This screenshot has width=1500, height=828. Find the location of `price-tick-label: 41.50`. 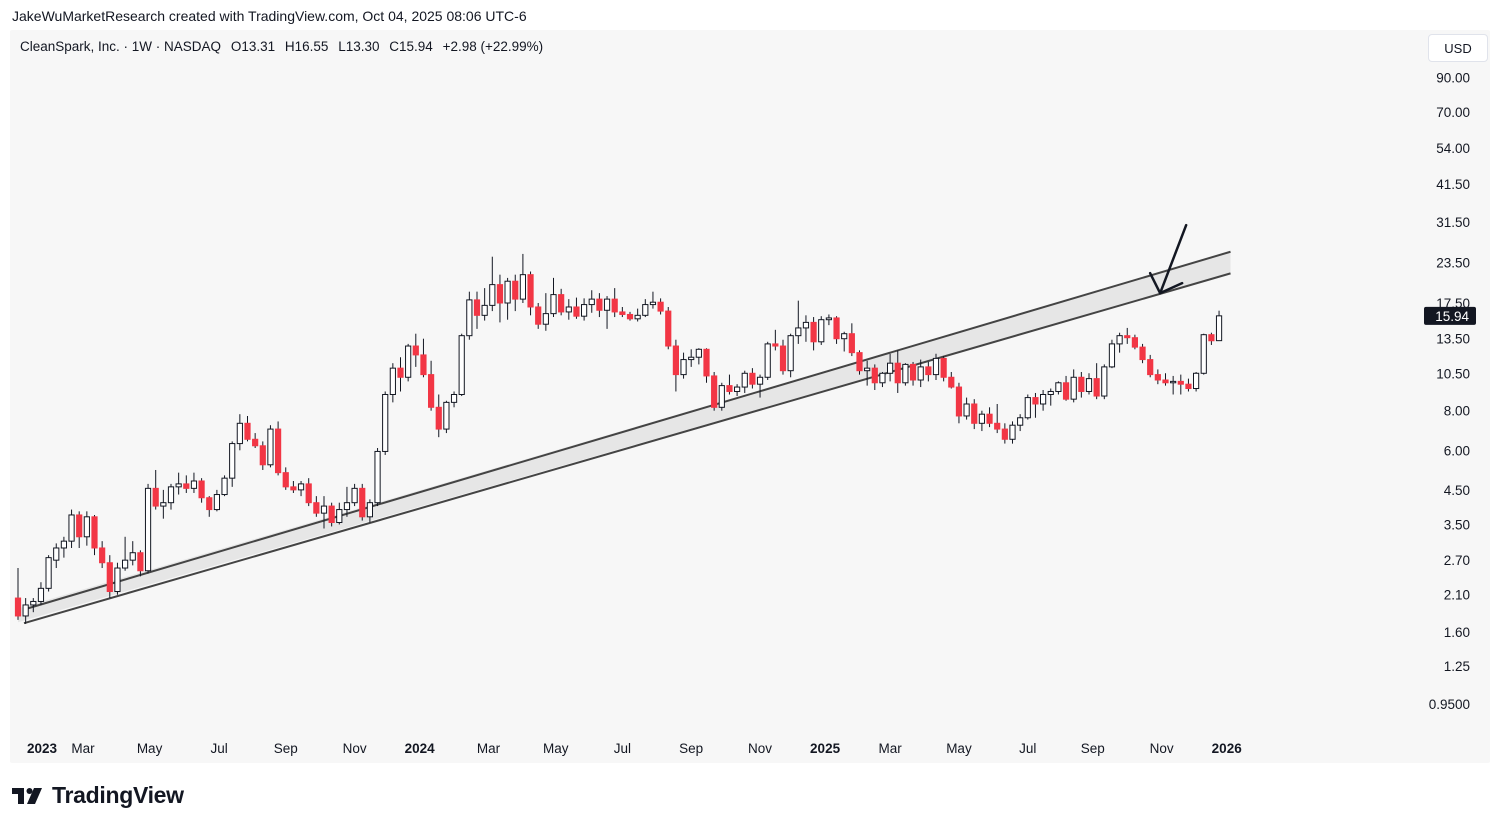

price-tick-label: 41.50 is located at coordinates (1453, 184).